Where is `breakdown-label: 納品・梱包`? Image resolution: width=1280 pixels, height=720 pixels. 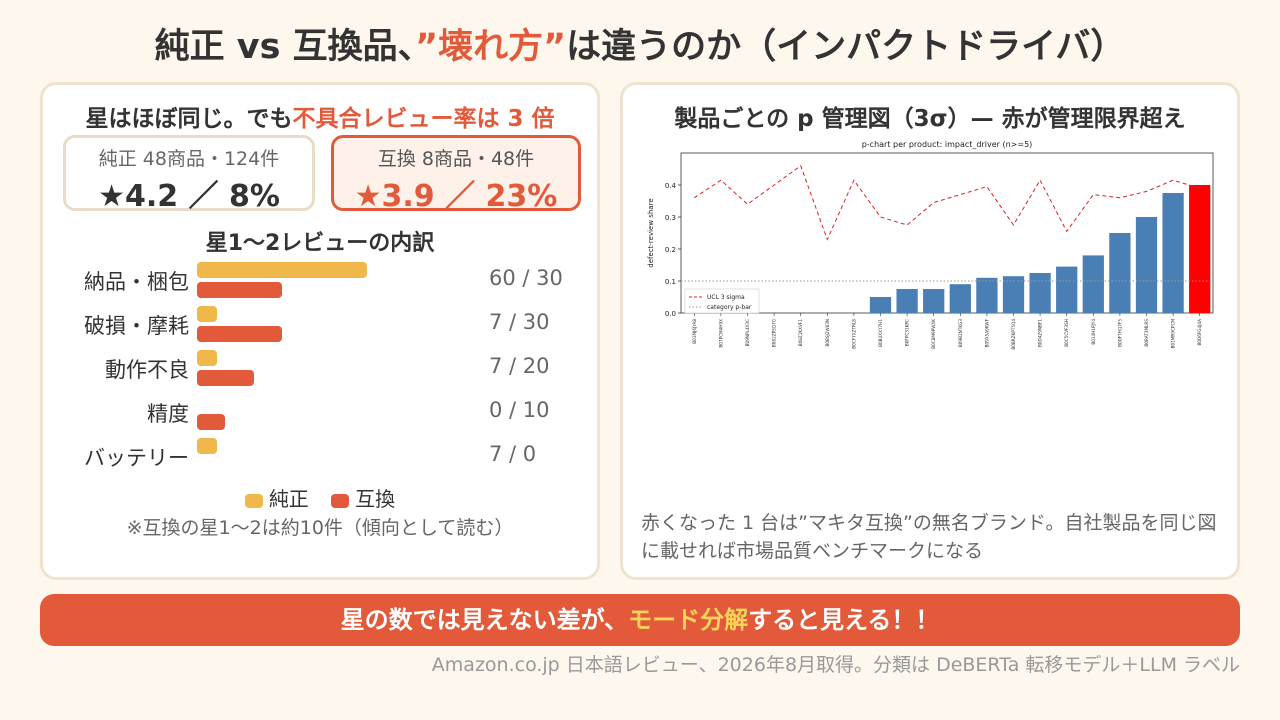
breakdown-label: 納品・梱包 is located at coordinates (136, 282).